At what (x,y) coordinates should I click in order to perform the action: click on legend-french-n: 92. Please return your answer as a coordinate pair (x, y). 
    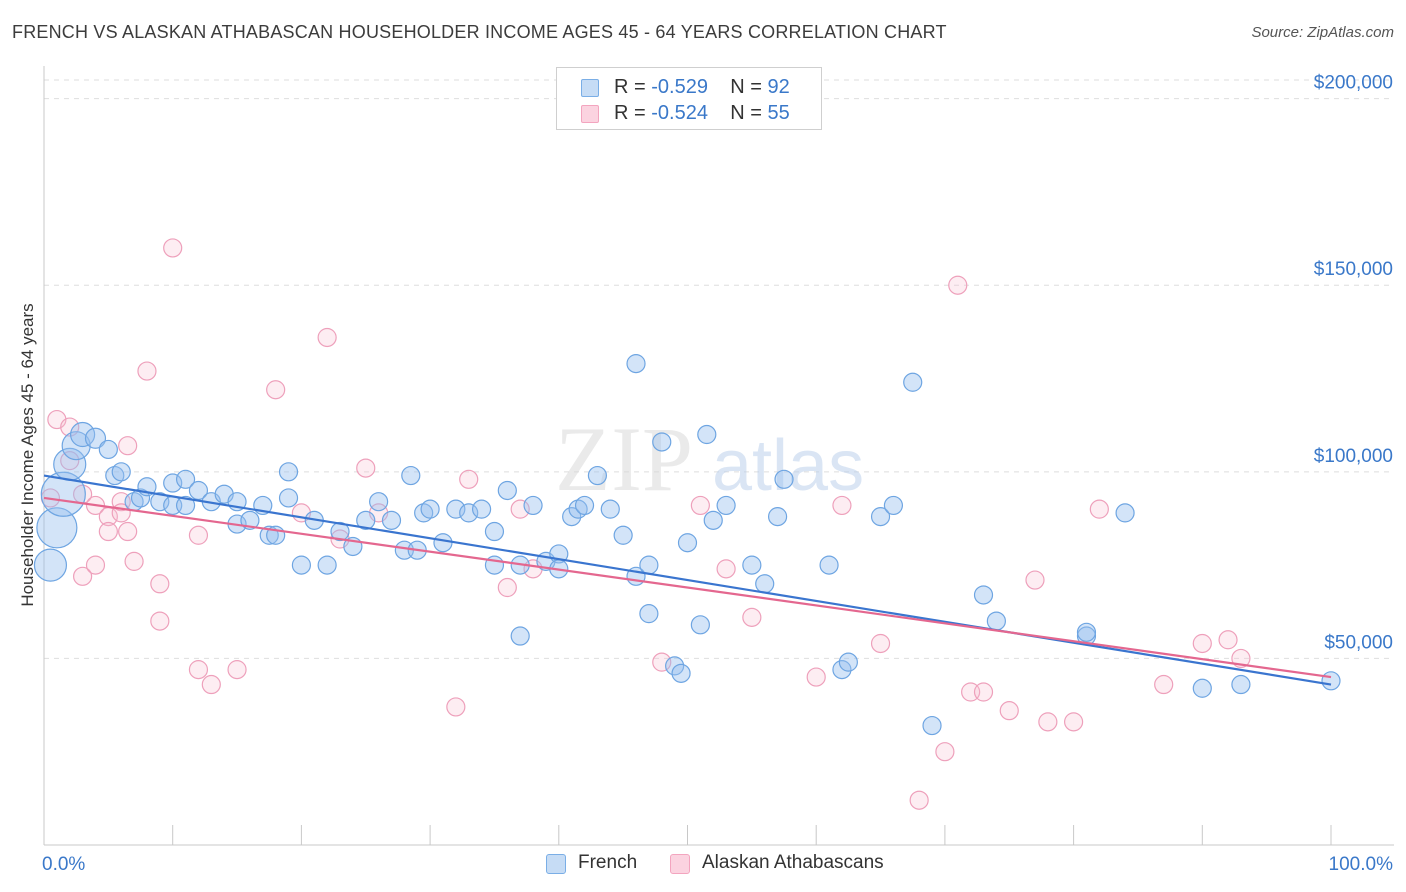
    Looking at the image, I should click on (778, 87).